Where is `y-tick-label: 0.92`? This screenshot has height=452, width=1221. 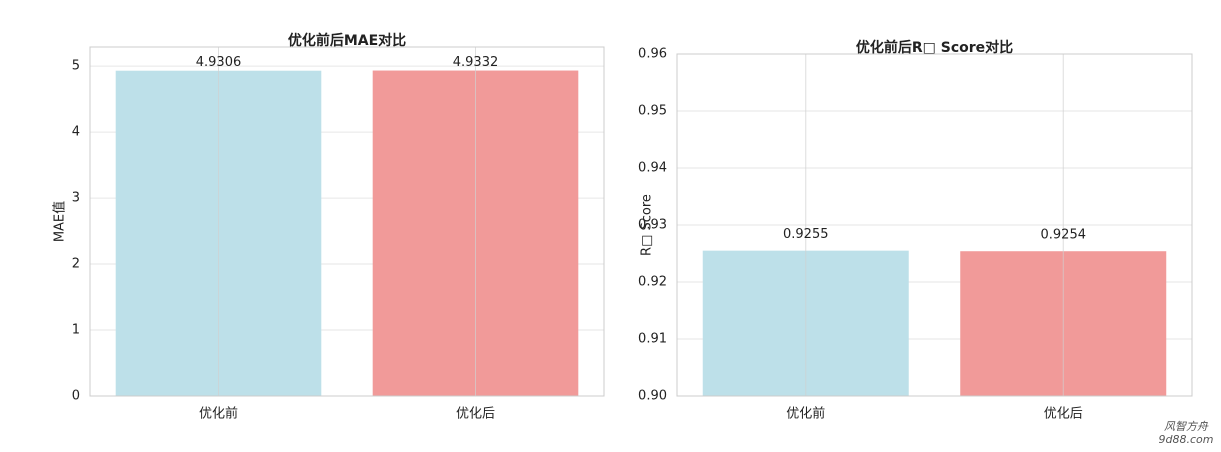 y-tick-label: 0.92 is located at coordinates (652, 282).